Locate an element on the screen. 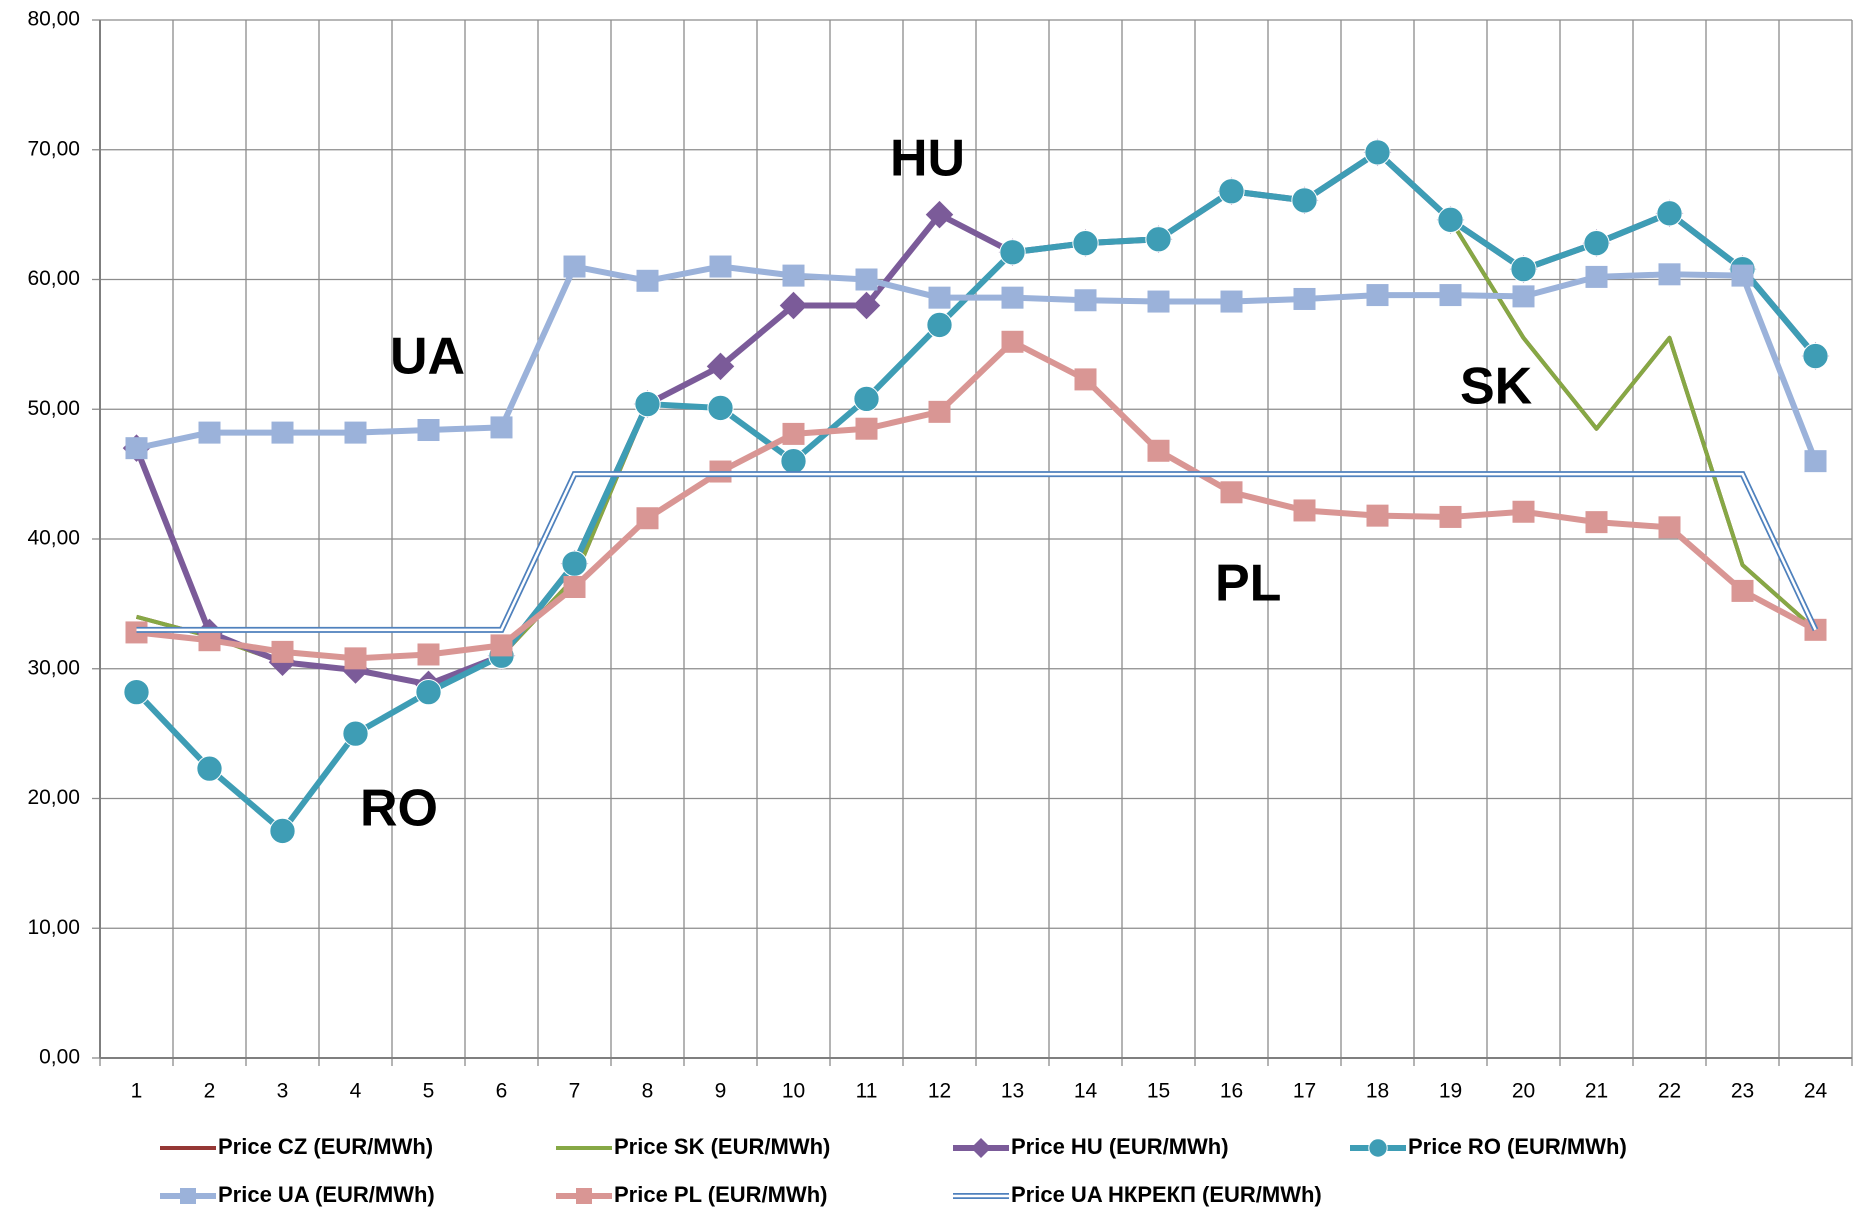 Image resolution: width=1857 pixels, height=1215 pixels. x-tick-label: 11 is located at coordinates (867, 1091).